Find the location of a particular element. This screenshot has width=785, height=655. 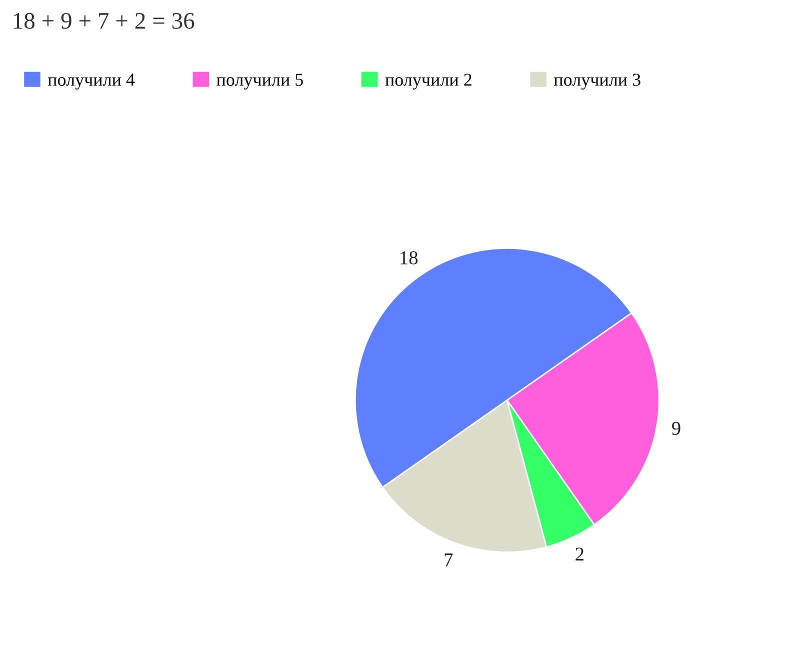

legend-label: получили 4 is located at coordinates (91, 82).